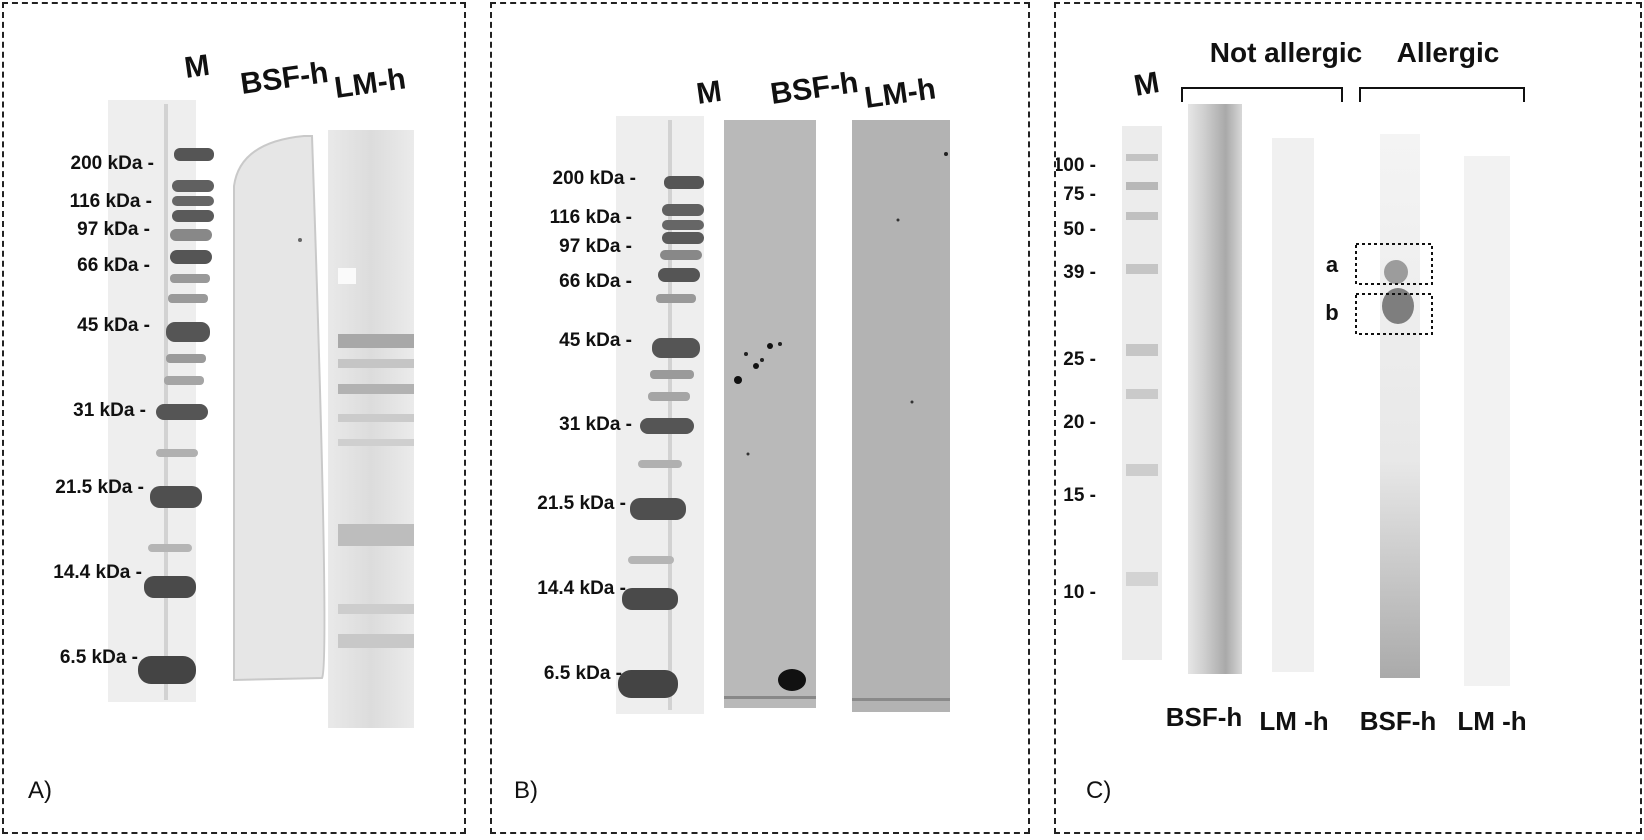 The image size is (1644, 840). I want to click on box-a, so click(1394, 264).